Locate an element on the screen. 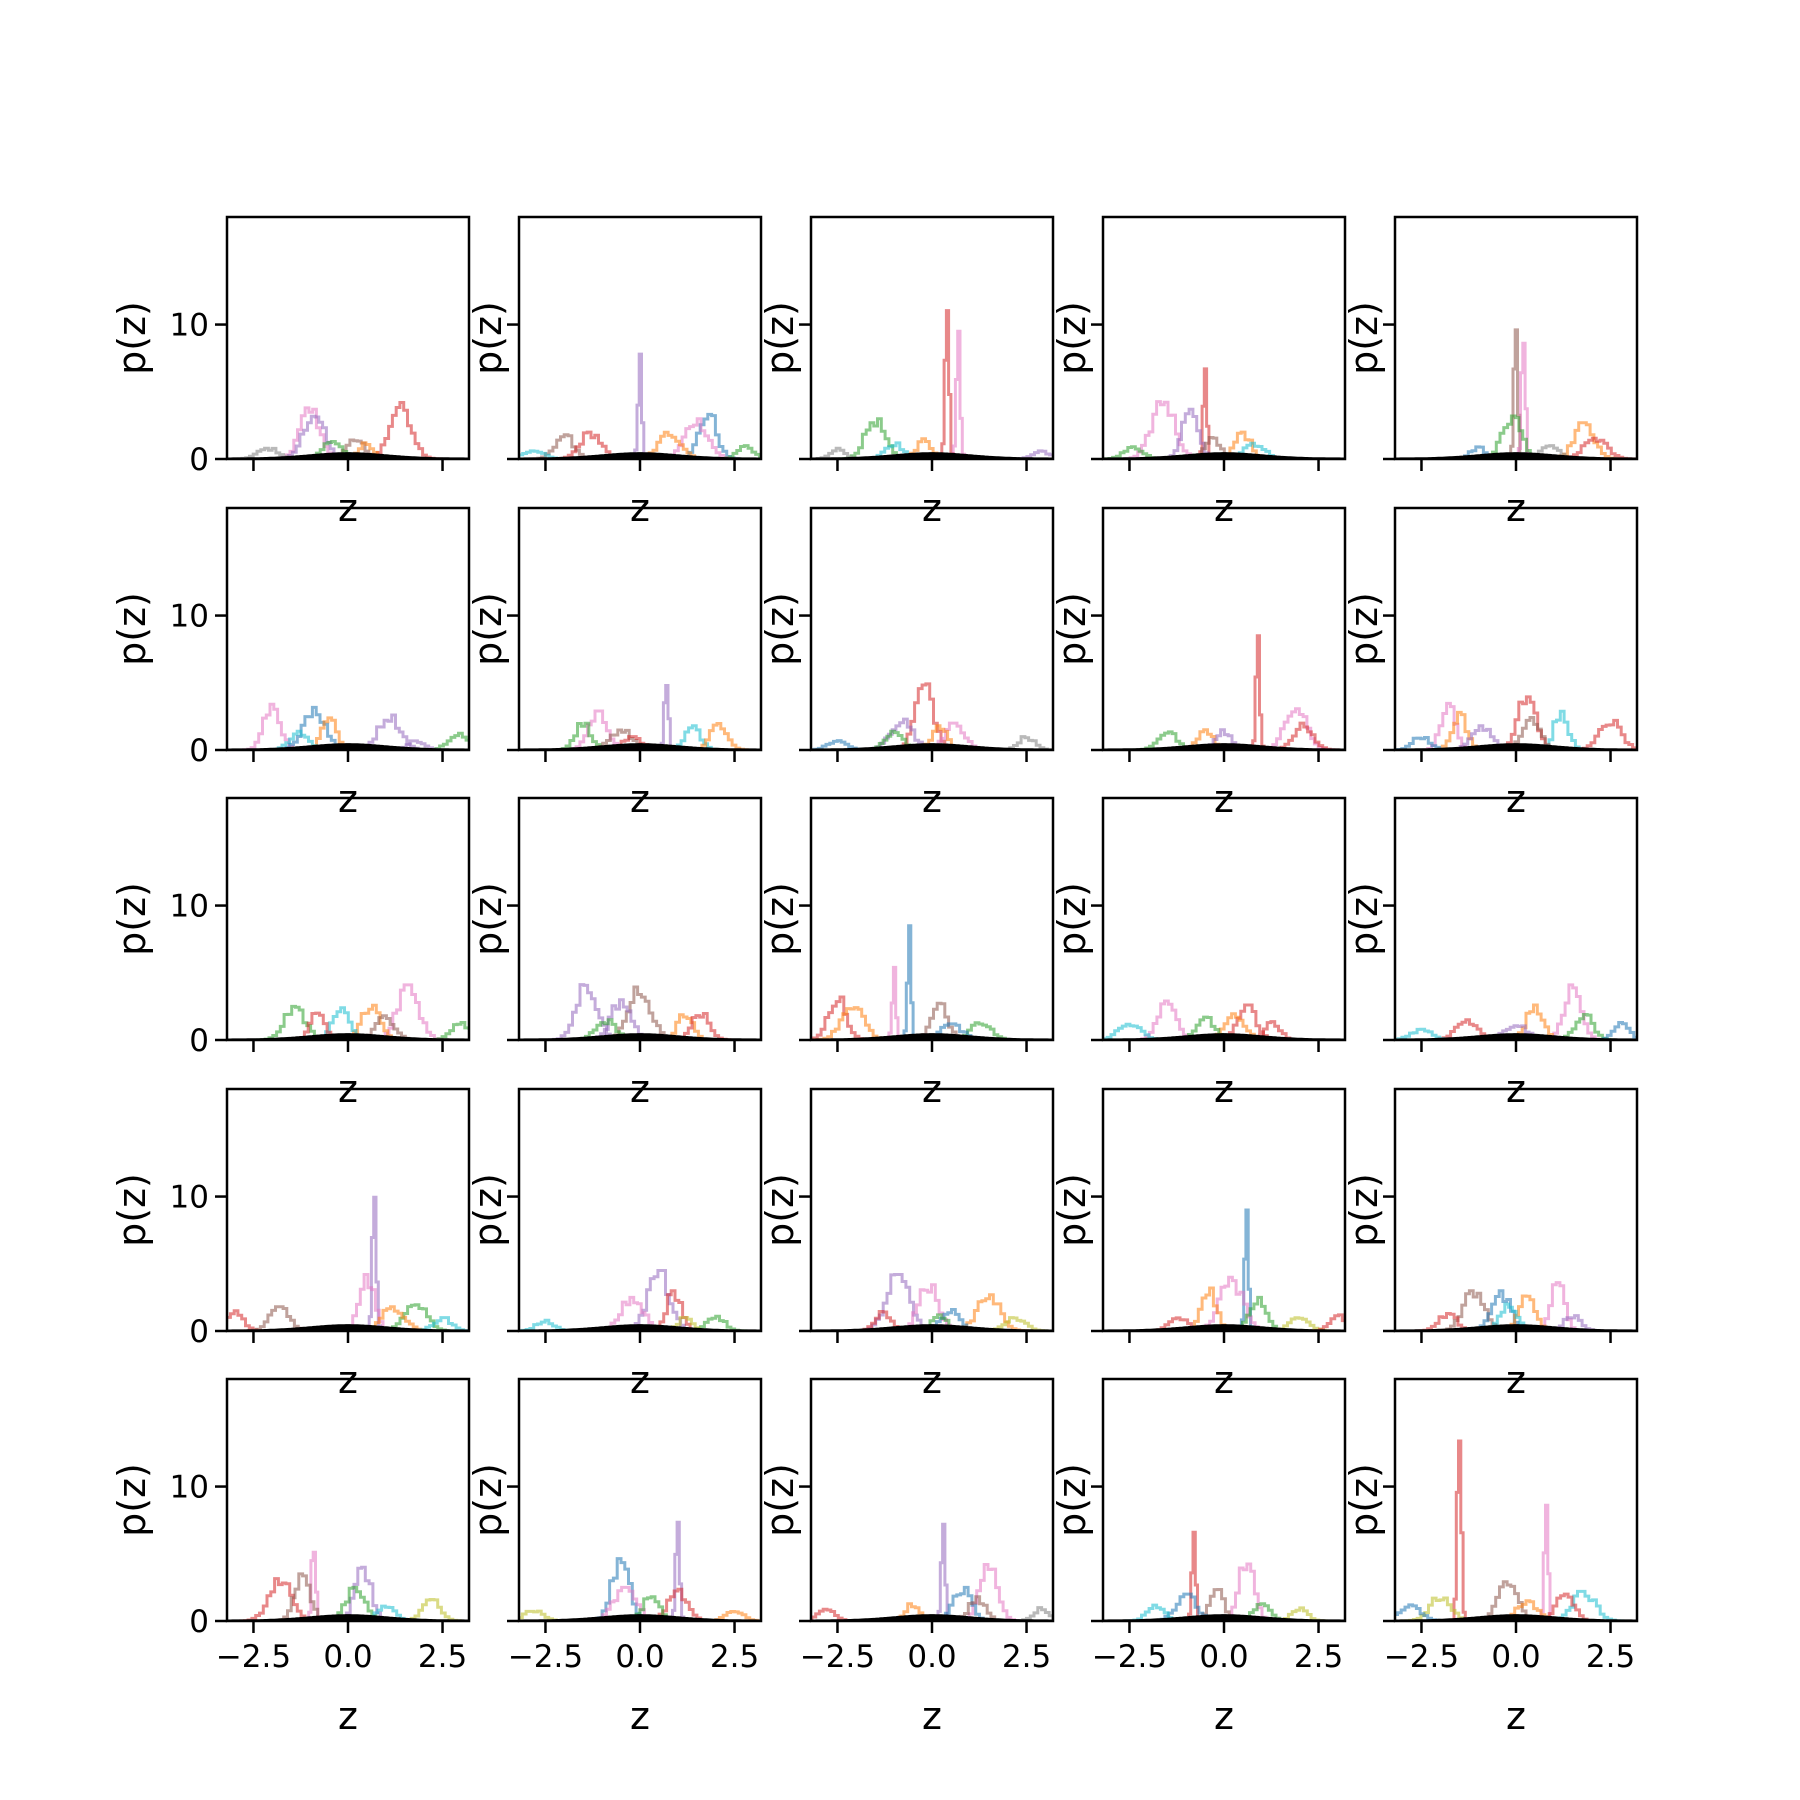 The width and height of the screenshot is (1800, 1800). panel-4-4: zp(z) is located at coordinates (1198, 1244).